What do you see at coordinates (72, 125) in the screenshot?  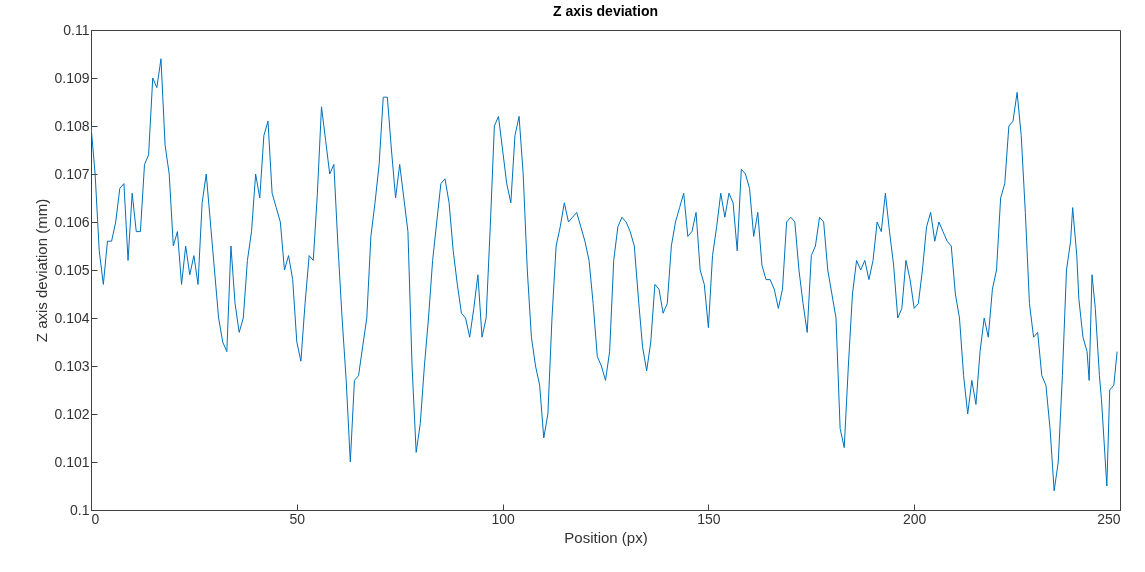 I see `y-tick-label: 0.108` at bounding box center [72, 125].